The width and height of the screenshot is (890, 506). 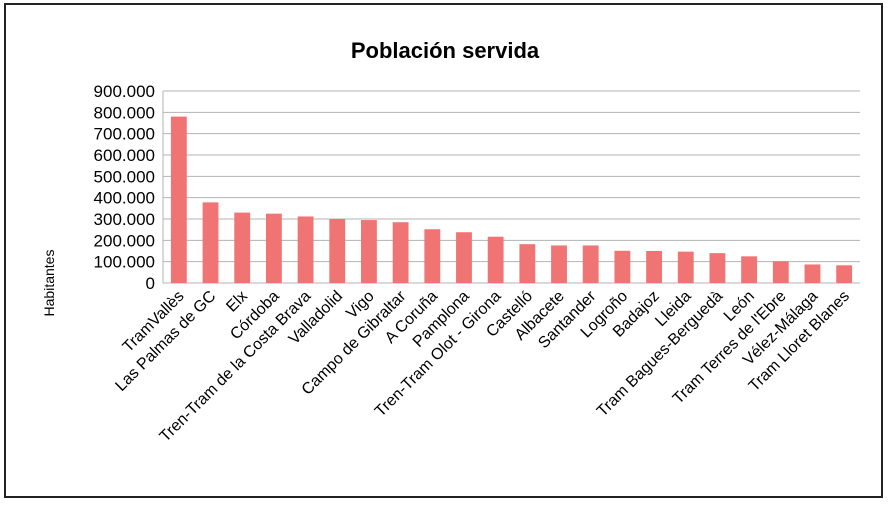 I want to click on y-tick-label: 600.000, so click(x=124, y=155).